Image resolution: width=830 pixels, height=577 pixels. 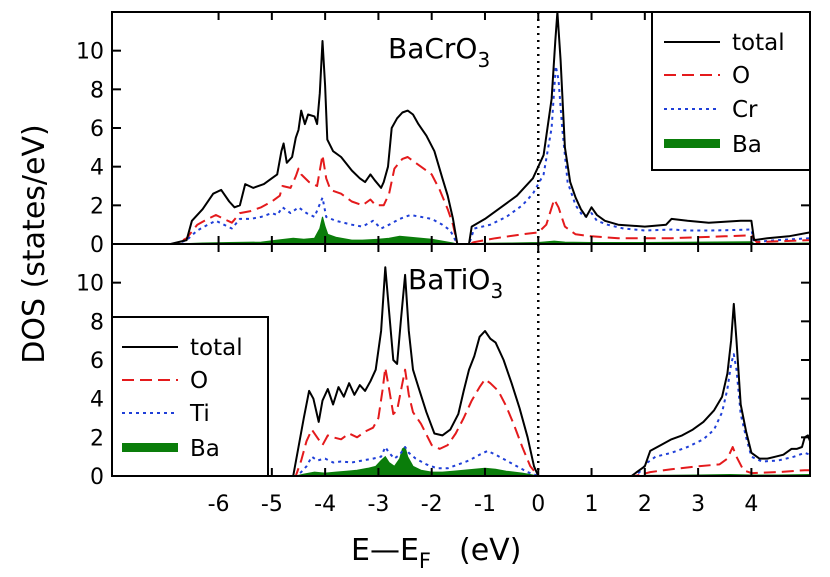 I want to click on y-tick-label-bottom: 10, so click(x=90, y=284).